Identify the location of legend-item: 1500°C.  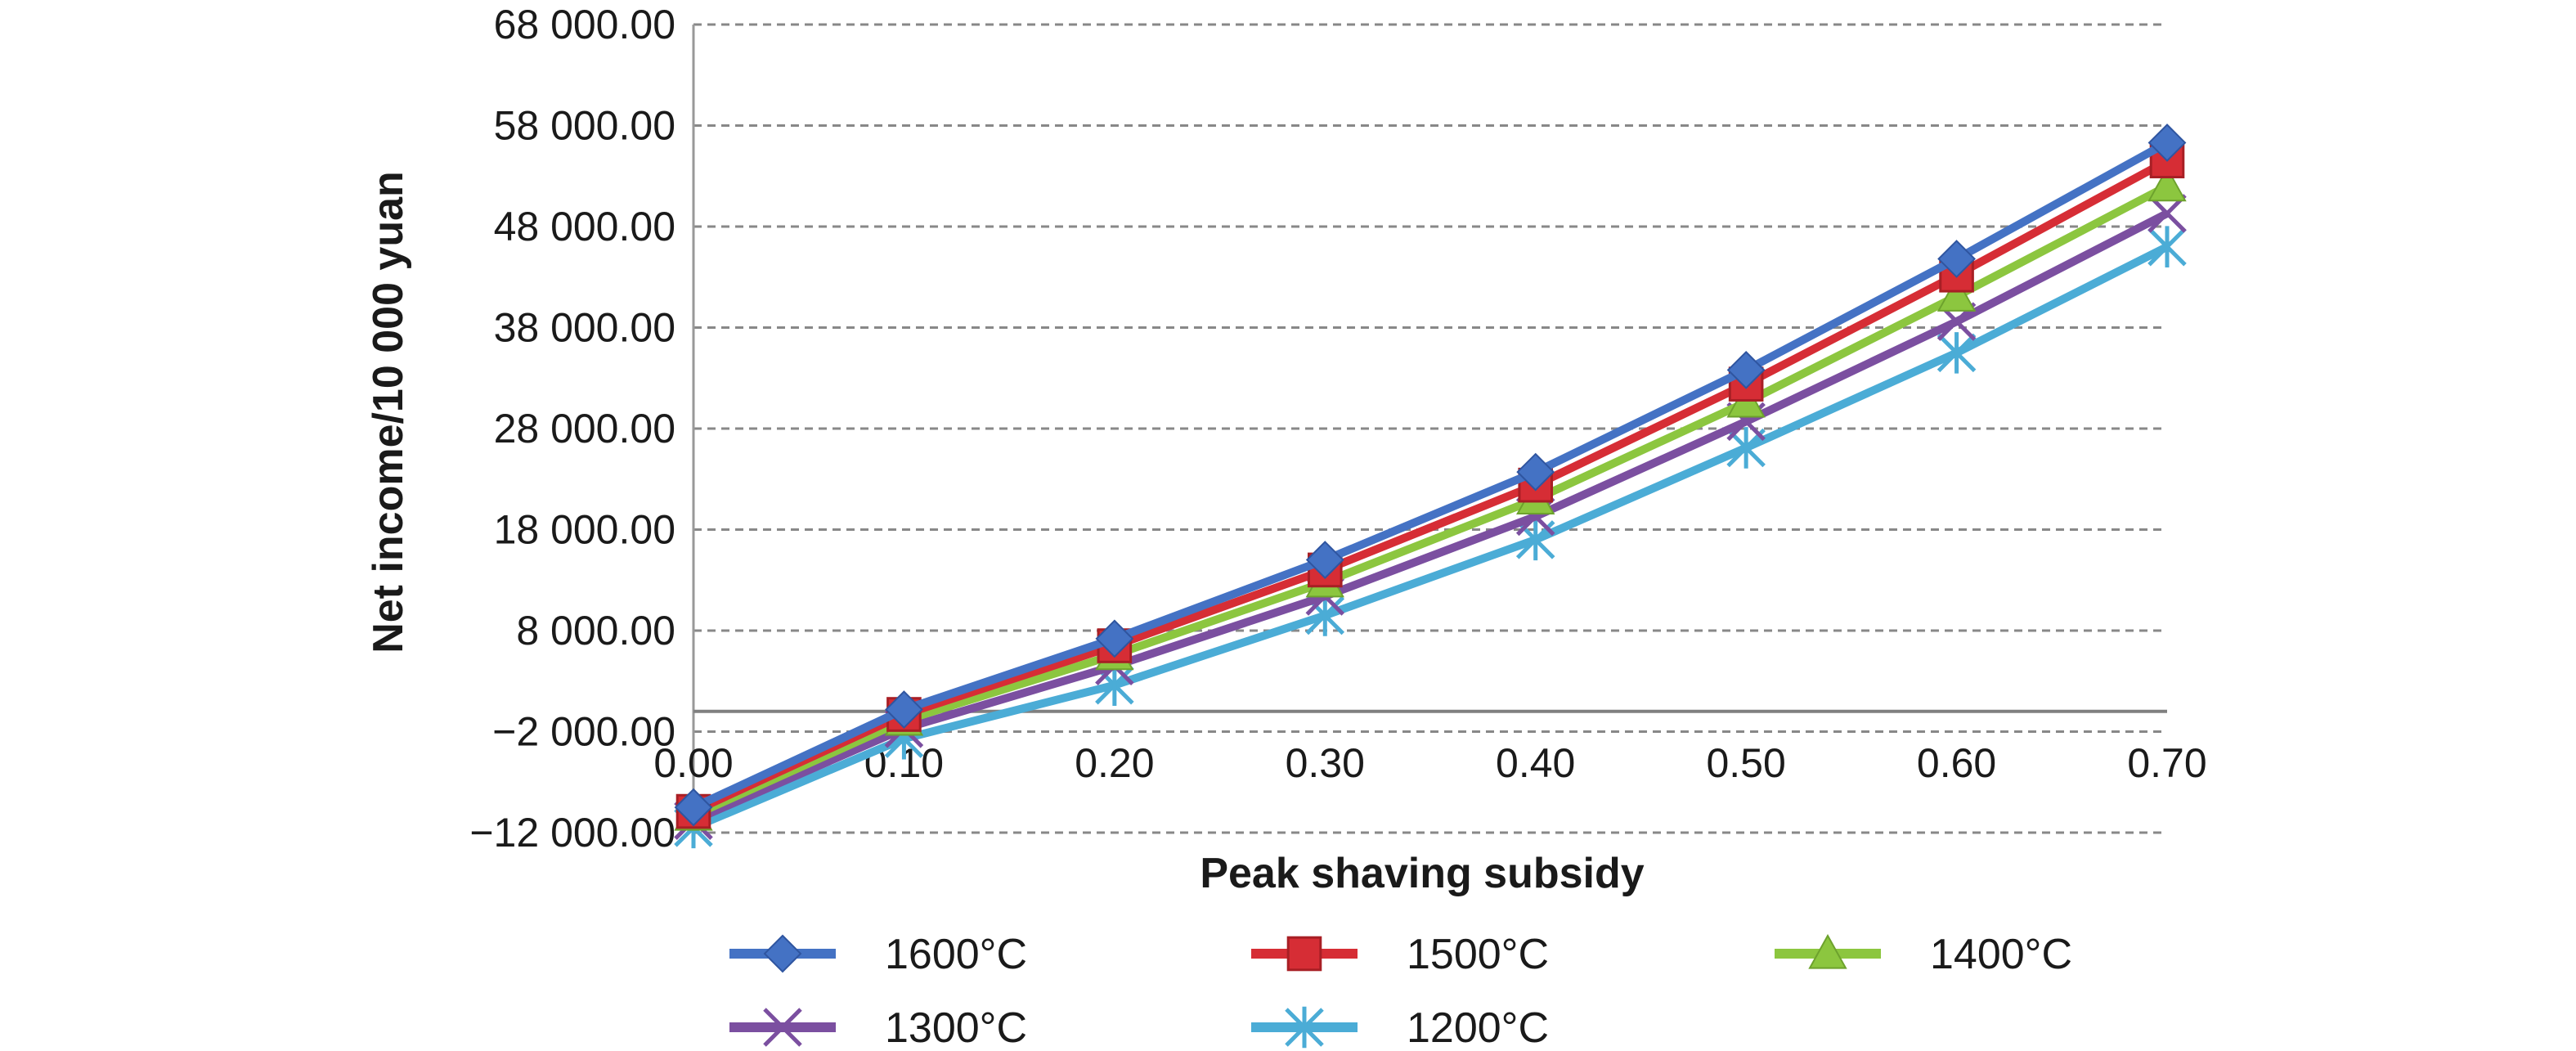
(1400, 955).